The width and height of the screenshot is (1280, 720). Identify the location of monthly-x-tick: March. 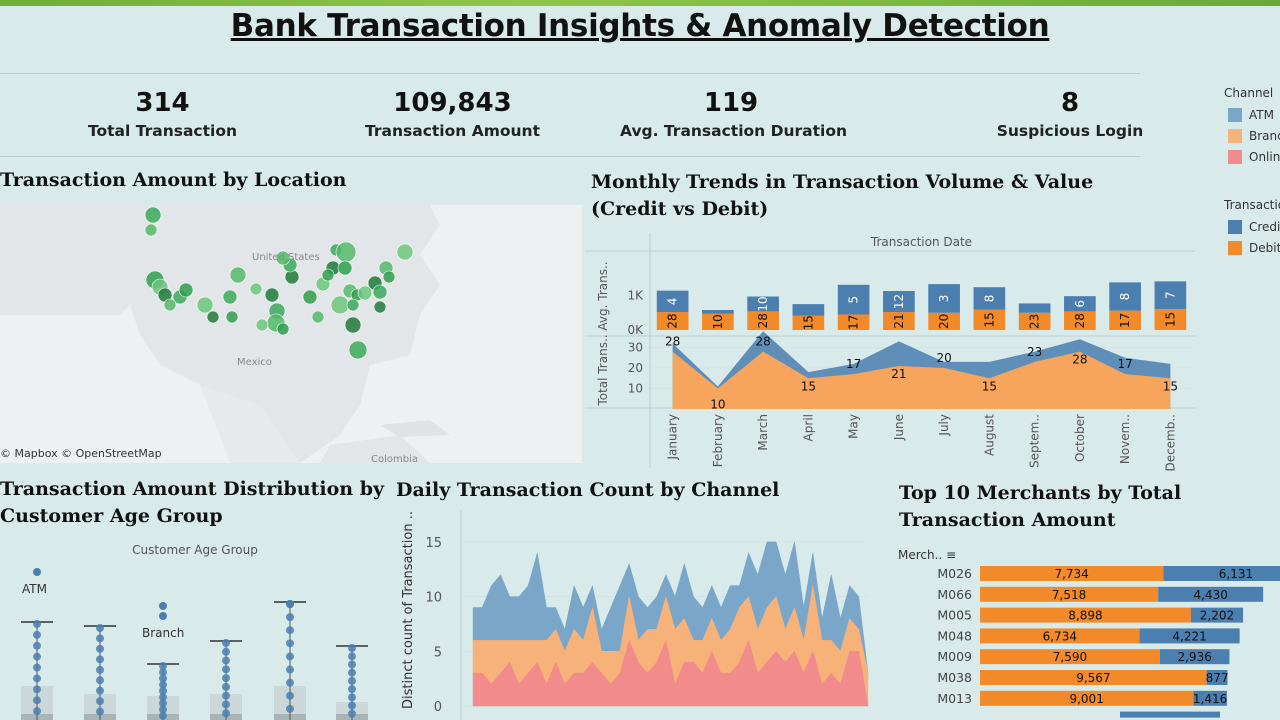
(763, 432).